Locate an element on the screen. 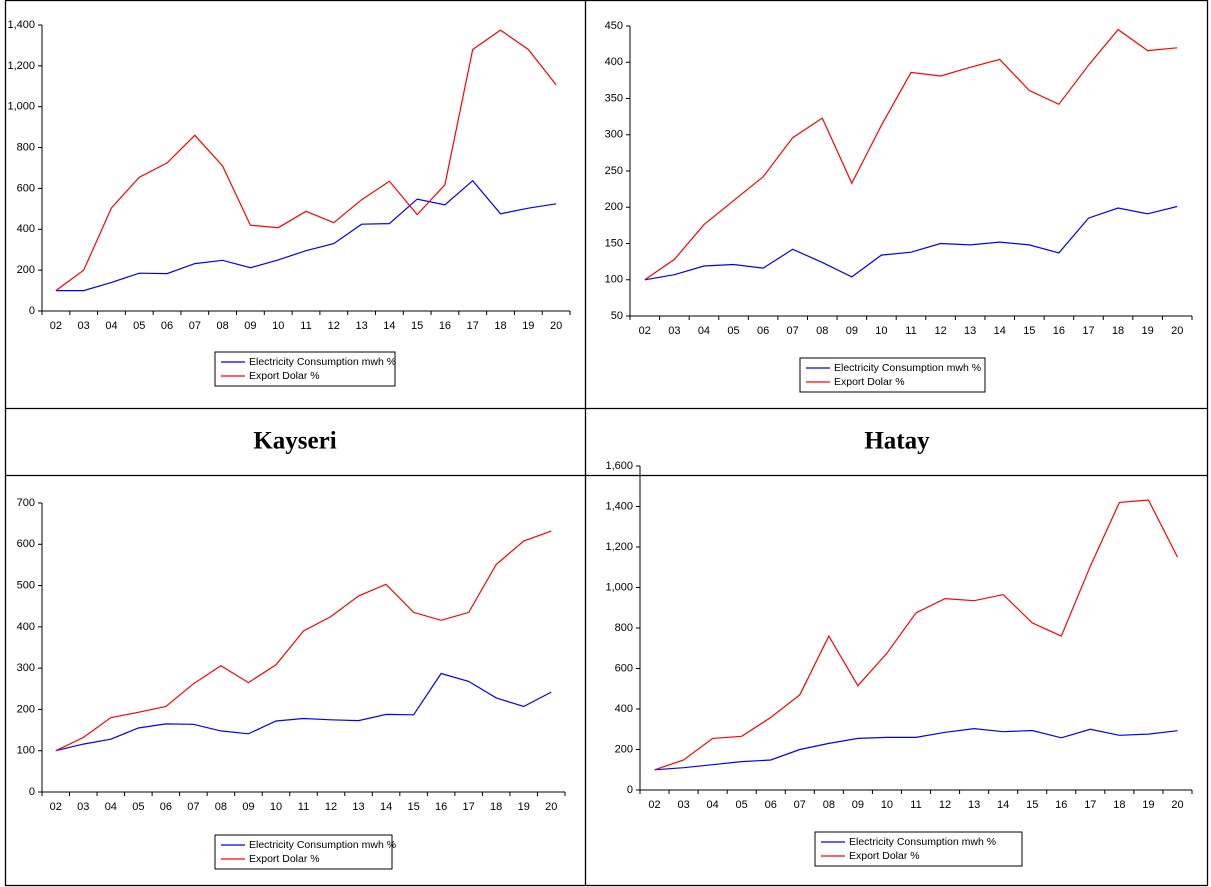 The width and height of the screenshot is (1211, 887). y-tick-label: 1,600 is located at coordinates (619, 466).